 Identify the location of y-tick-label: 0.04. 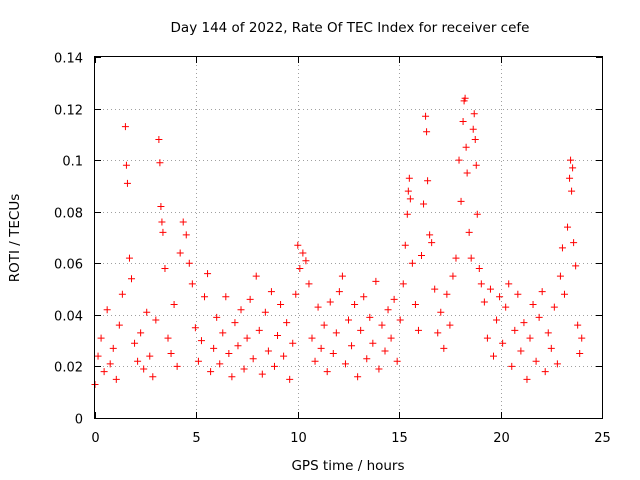
(68, 317).